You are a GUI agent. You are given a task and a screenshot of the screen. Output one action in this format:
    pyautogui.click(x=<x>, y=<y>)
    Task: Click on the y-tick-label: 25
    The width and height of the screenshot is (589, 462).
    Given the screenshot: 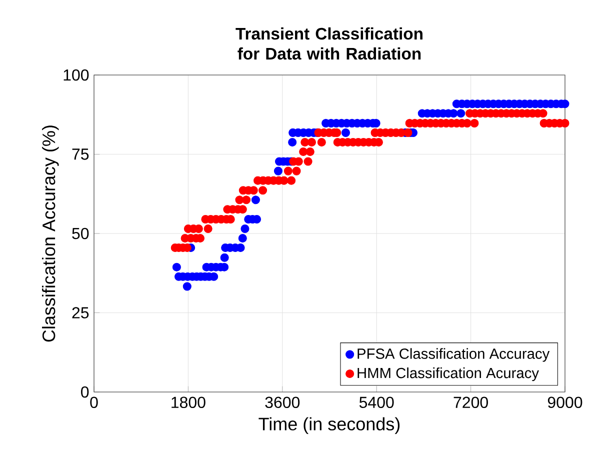 What is the action you would take?
    pyautogui.click(x=80, y=312)
    